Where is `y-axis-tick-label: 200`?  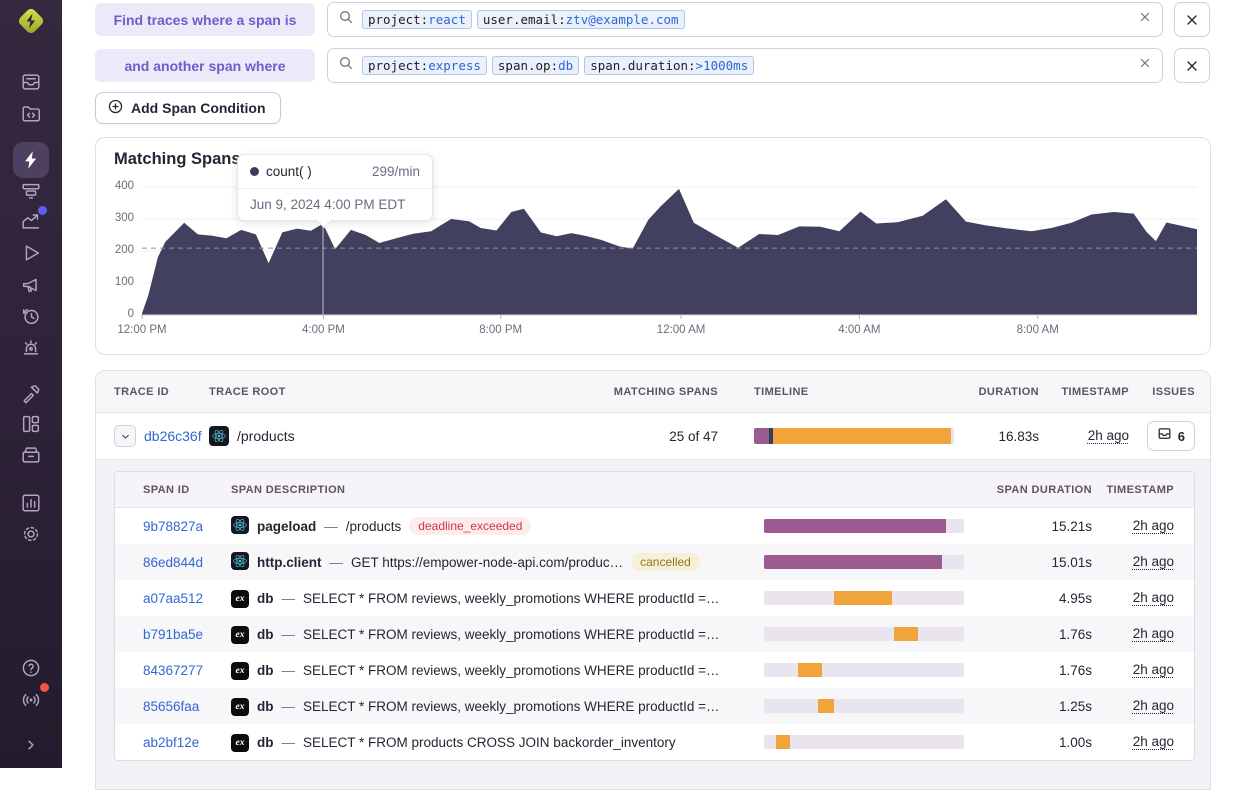
y-axis-tick-label: 200 is located at coordinates (124, 250).